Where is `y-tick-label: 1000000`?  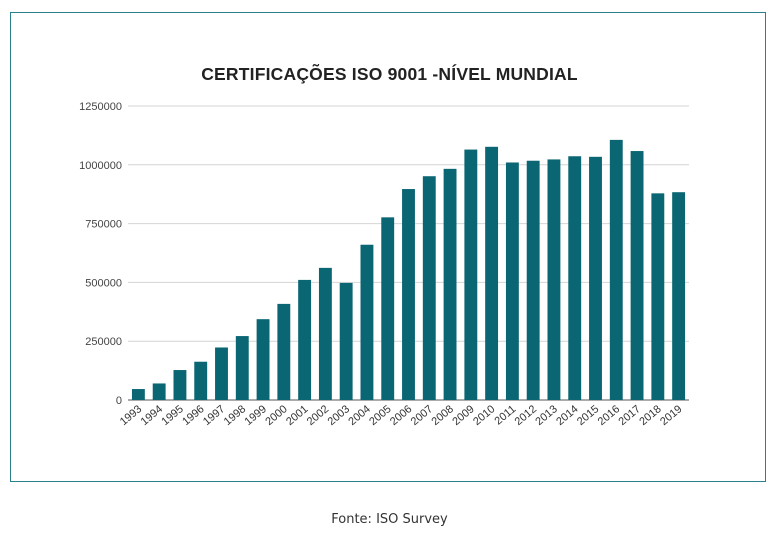
y-tick-label: 1000000 is located at coordinates (100, 166).